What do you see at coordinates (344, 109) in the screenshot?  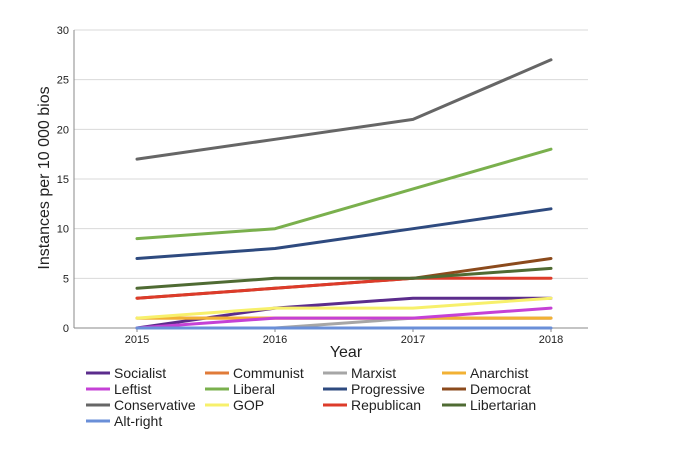 I see `series-line-conservative` at bounding box center [344, 109].